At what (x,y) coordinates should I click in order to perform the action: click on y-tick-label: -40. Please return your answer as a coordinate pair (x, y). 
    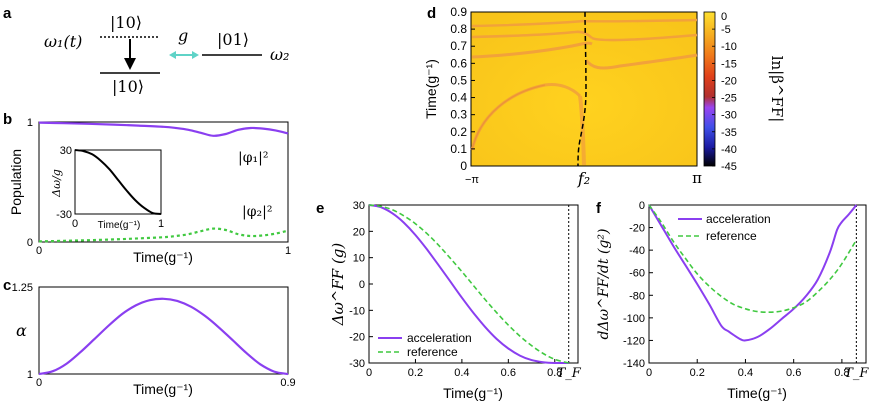
    Looking at the image, I should click on (637, 251).